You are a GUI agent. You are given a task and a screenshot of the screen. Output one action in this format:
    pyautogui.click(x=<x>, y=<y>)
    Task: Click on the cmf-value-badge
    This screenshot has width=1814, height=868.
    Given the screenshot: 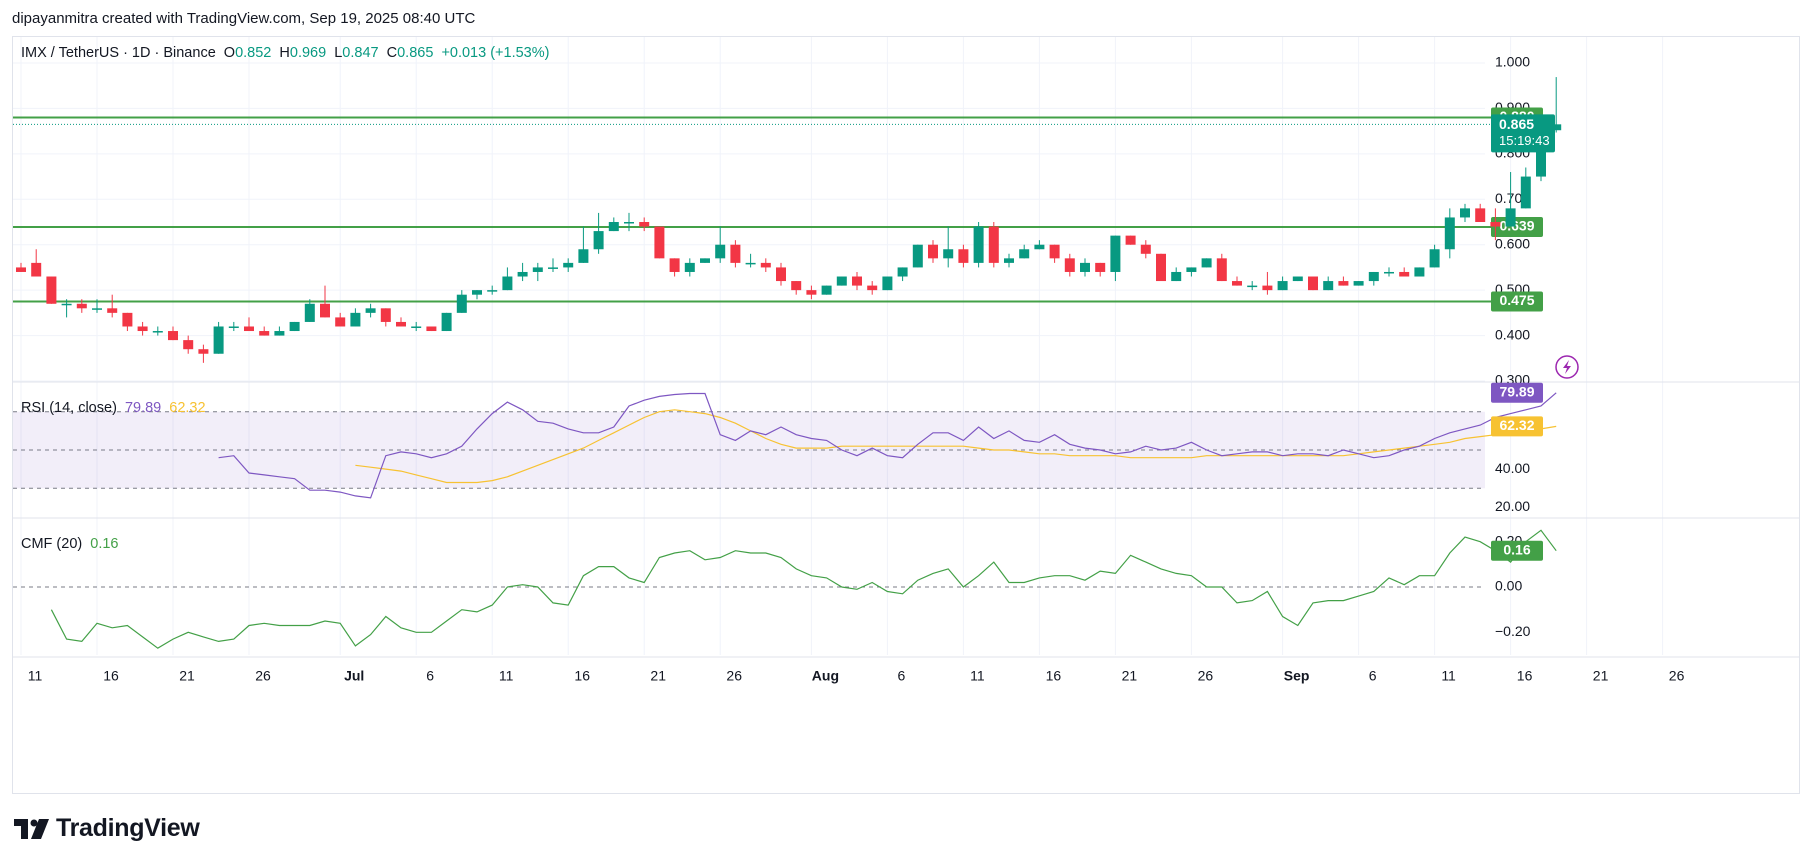 What is the action you would take?
    pyautogui.click(x=1517, y=550)
    